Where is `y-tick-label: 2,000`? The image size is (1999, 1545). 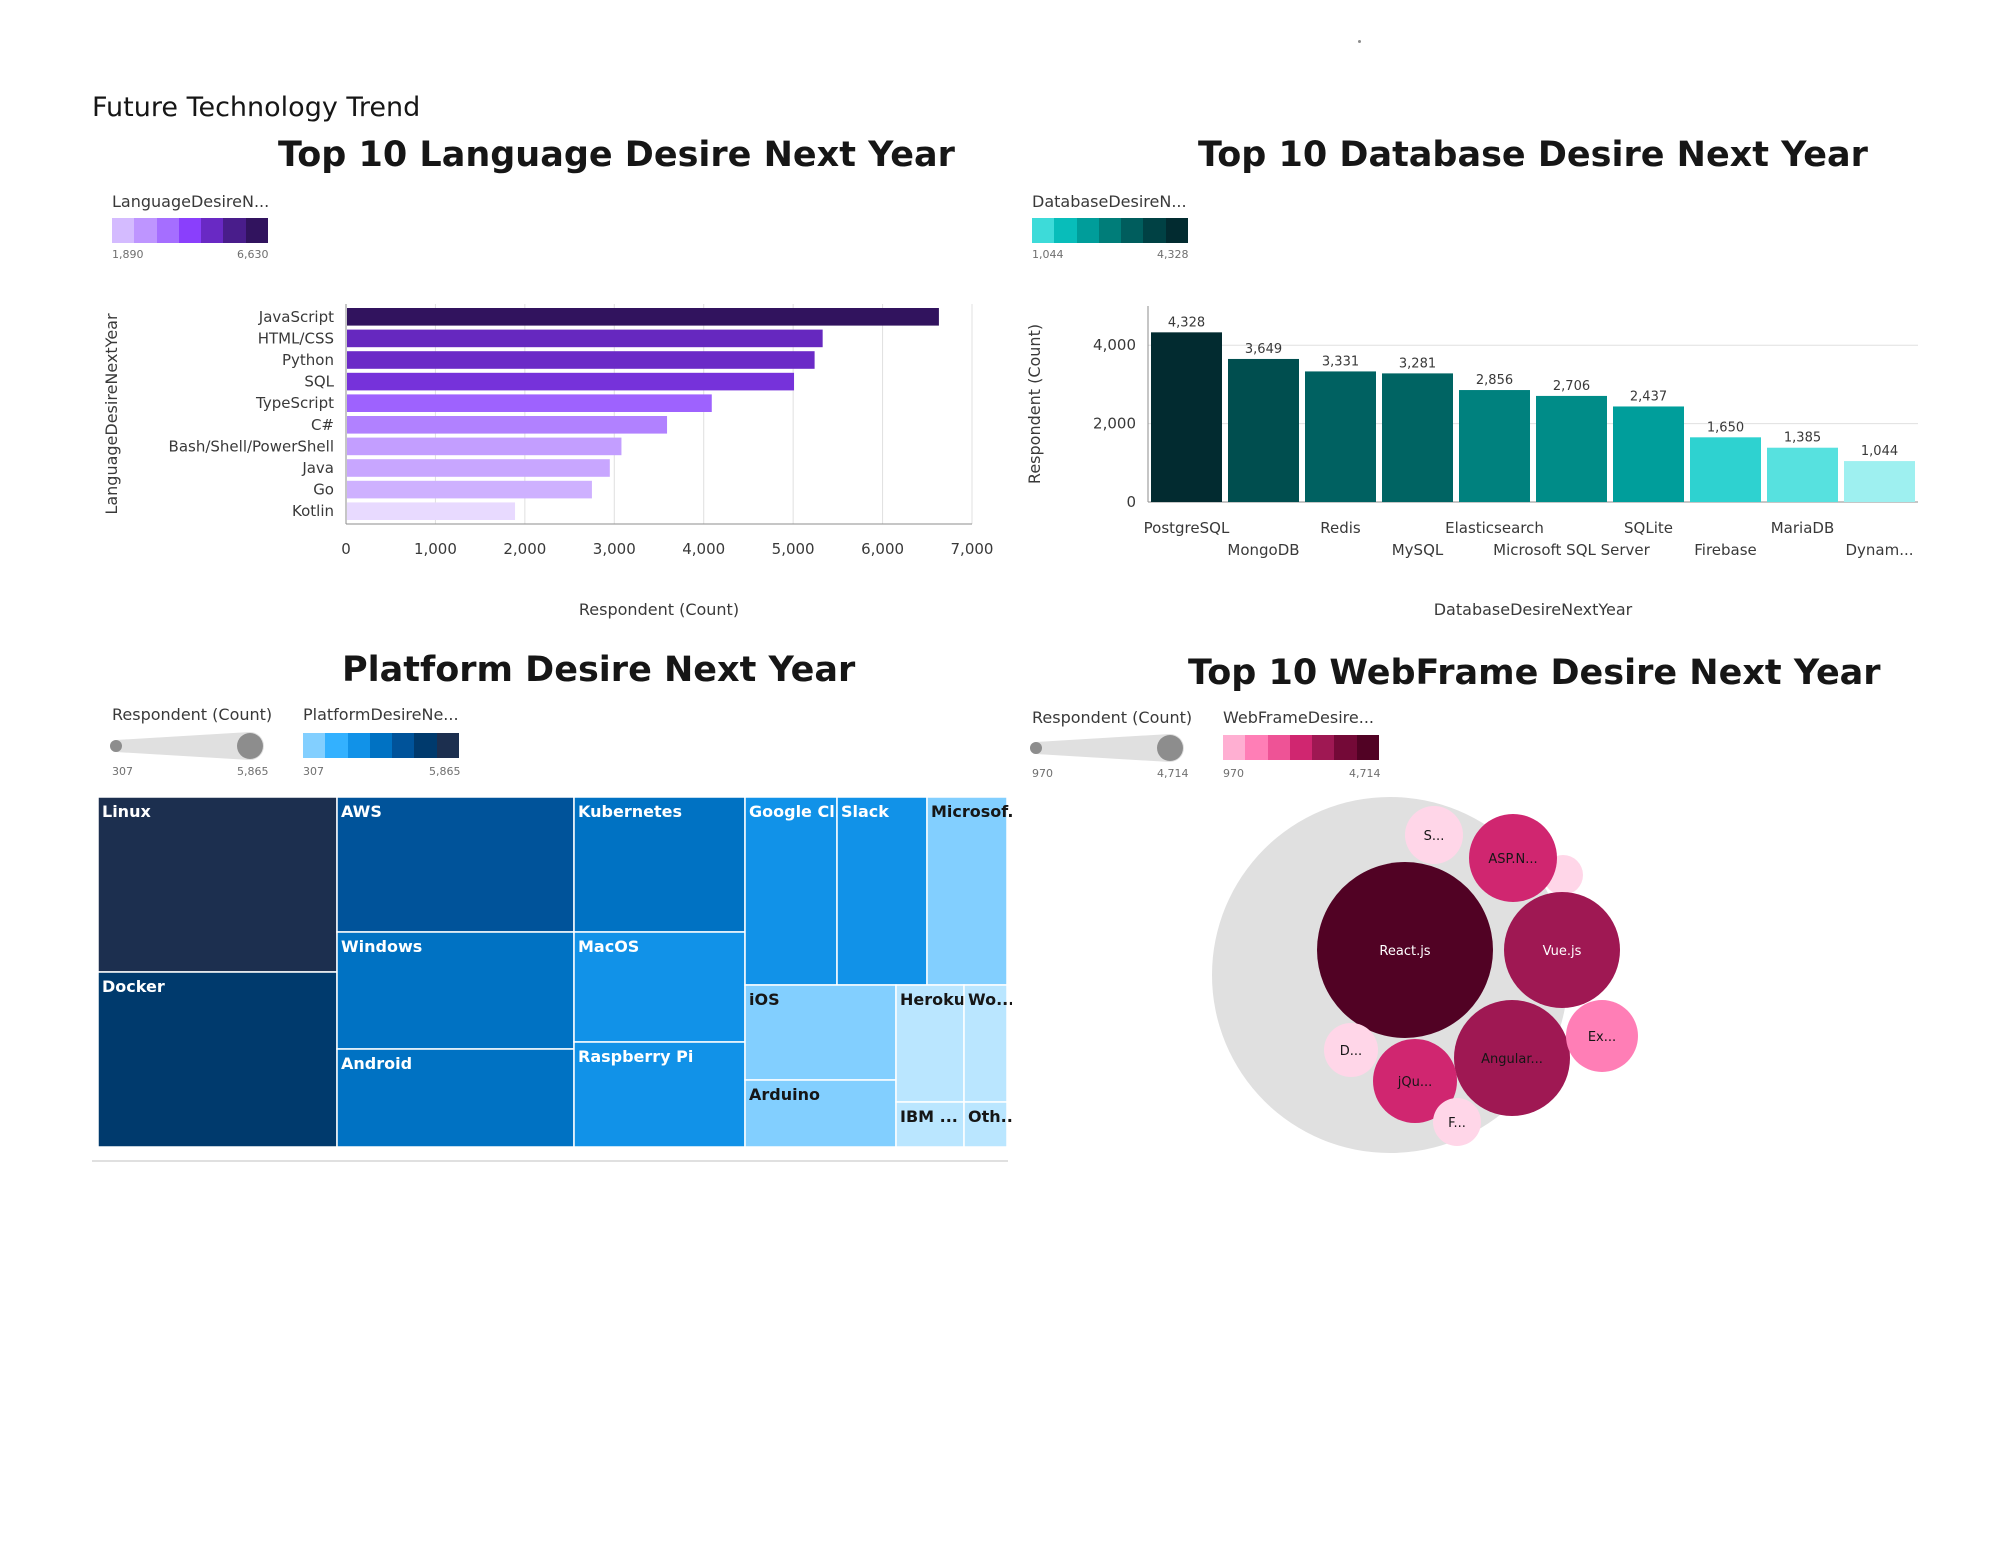
y-tick-label: 2,000 is located at coordinates (1114, 424).